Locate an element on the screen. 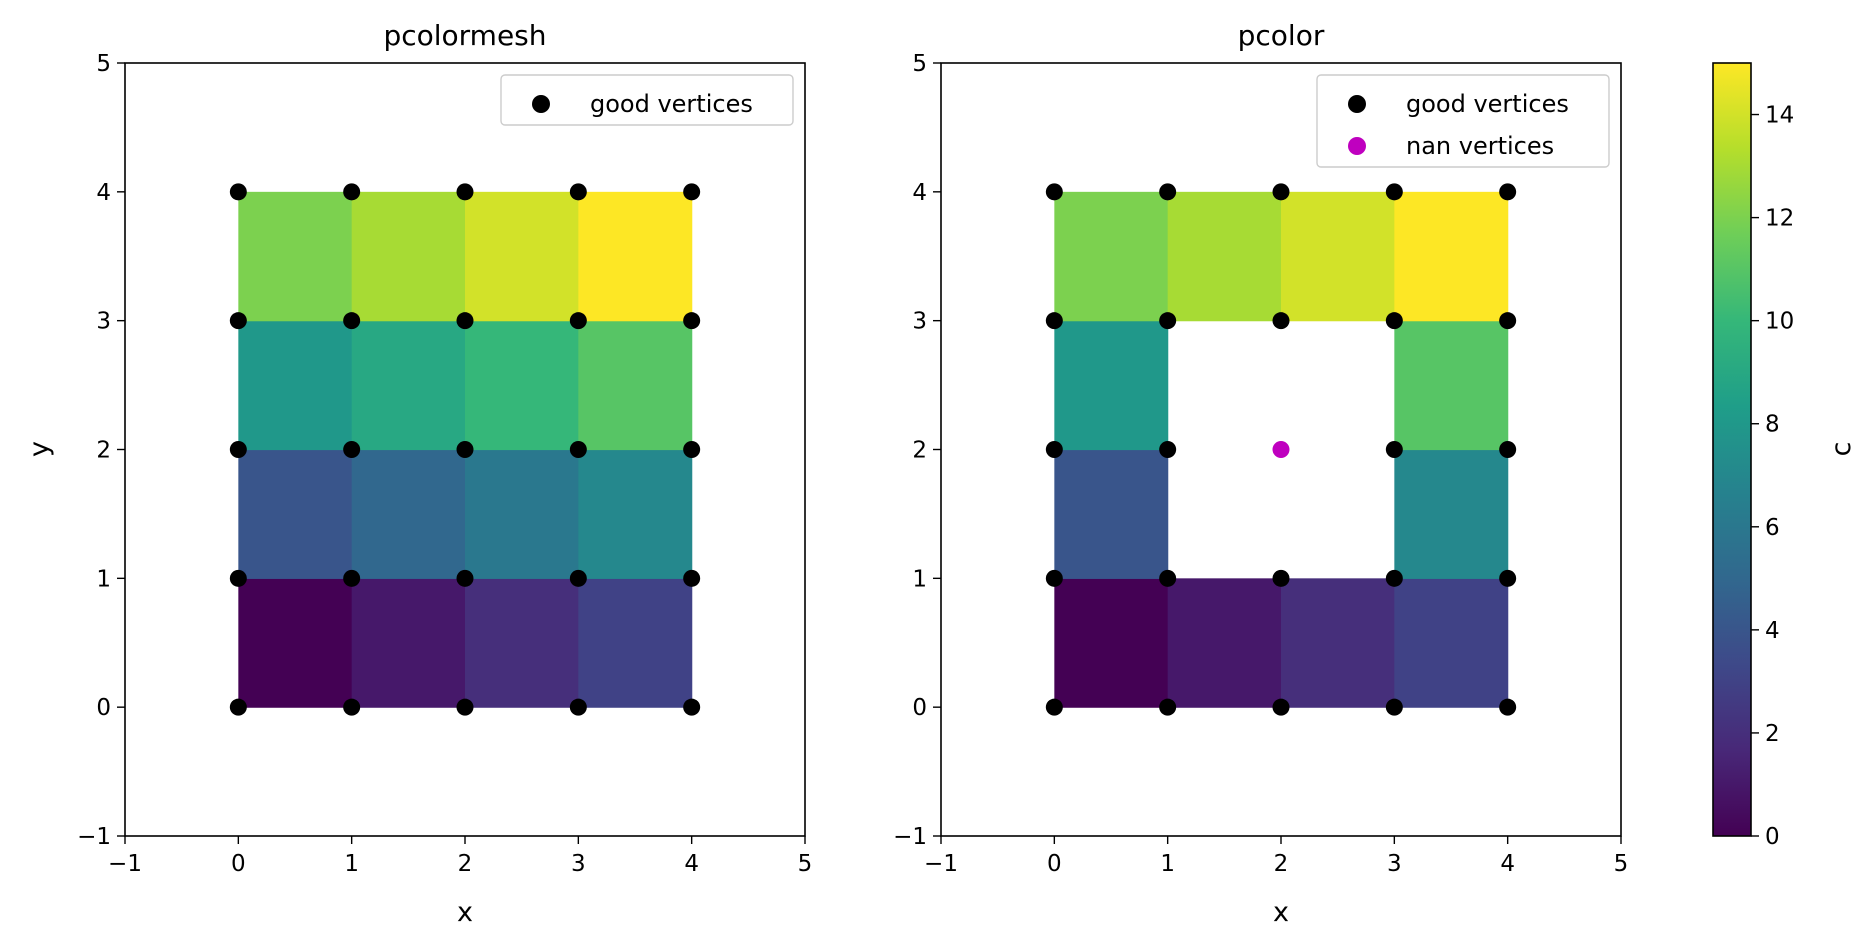  y-ticks: −1 0 1 2 3 4 5 is located at coordinates (101, 450).